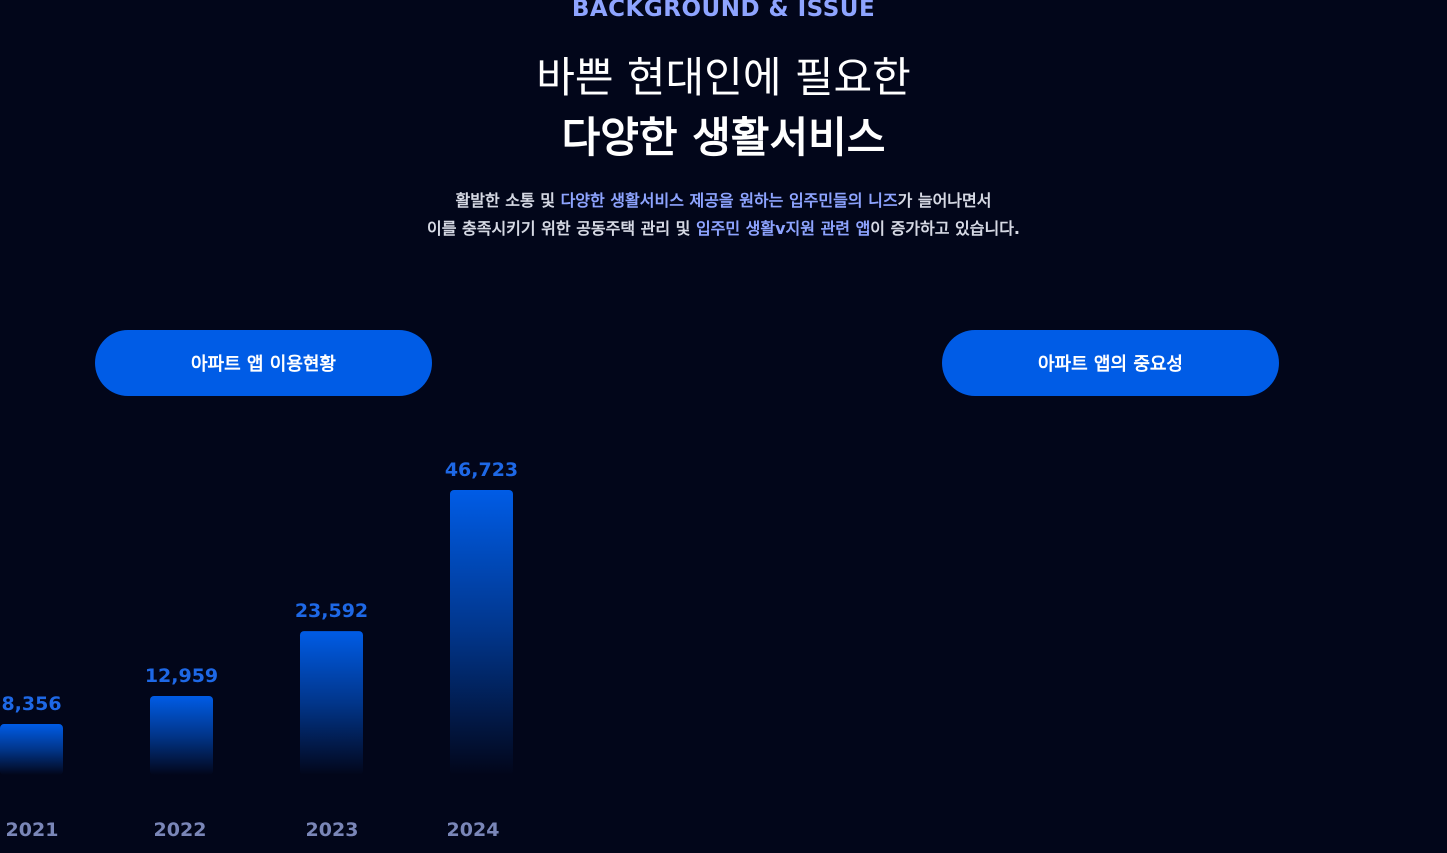 The image size is (1447, 853). Describe the element at coordinates (331, 611) in the screenshot. I see `bar-value-label: 23,592` at that location.